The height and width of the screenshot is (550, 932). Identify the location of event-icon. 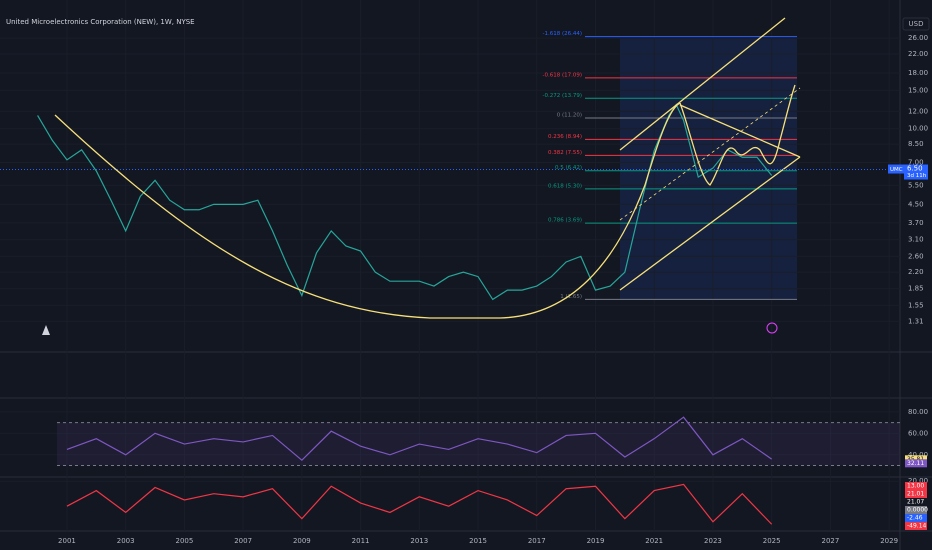
(772, 328).